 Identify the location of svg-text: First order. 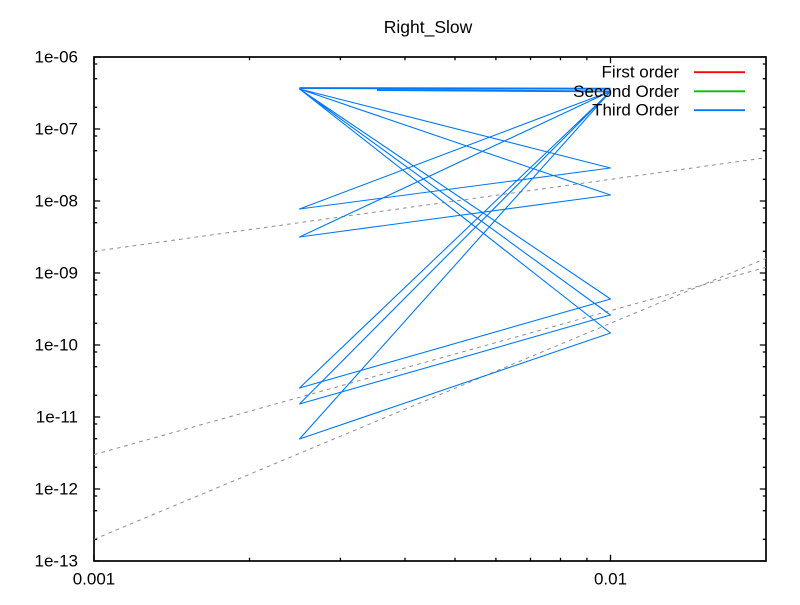
(641, 72).